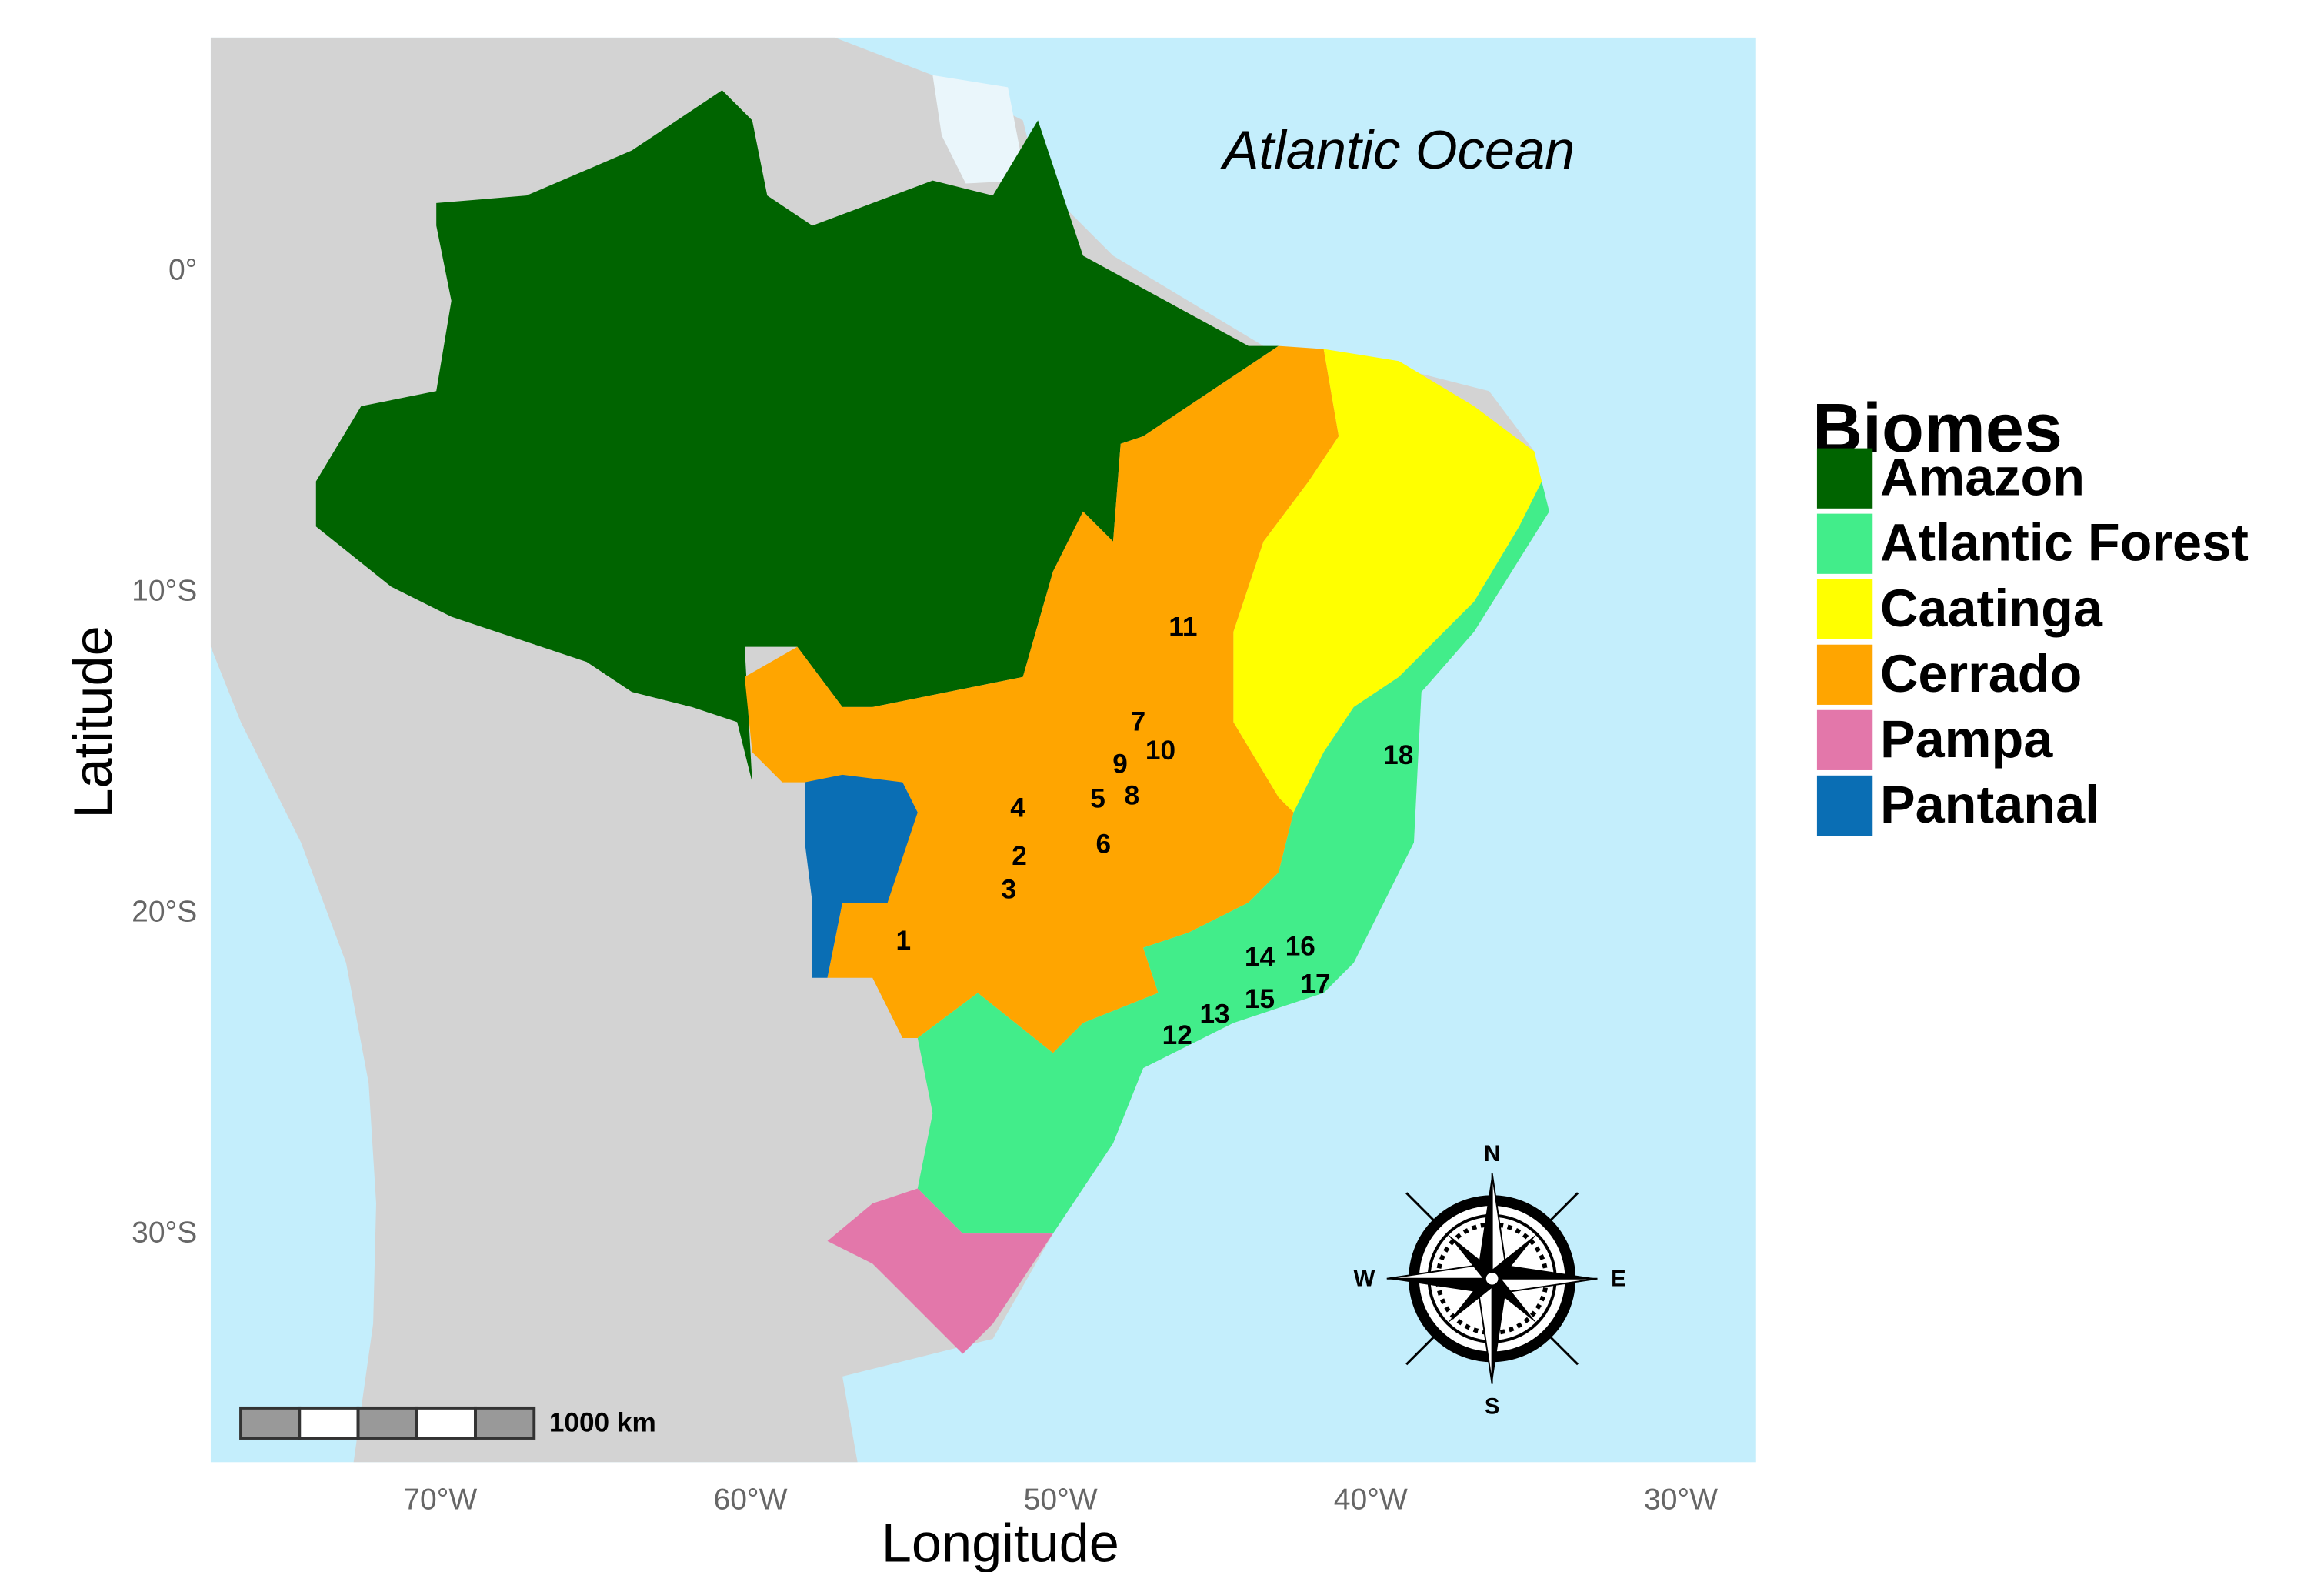 The width and height of the screenshot is (2324, 1572). What do you see at coordinates (1991, 608) in the screenshot?
I see `legend-label: Caatinga` at bounding box center [1991, 608].